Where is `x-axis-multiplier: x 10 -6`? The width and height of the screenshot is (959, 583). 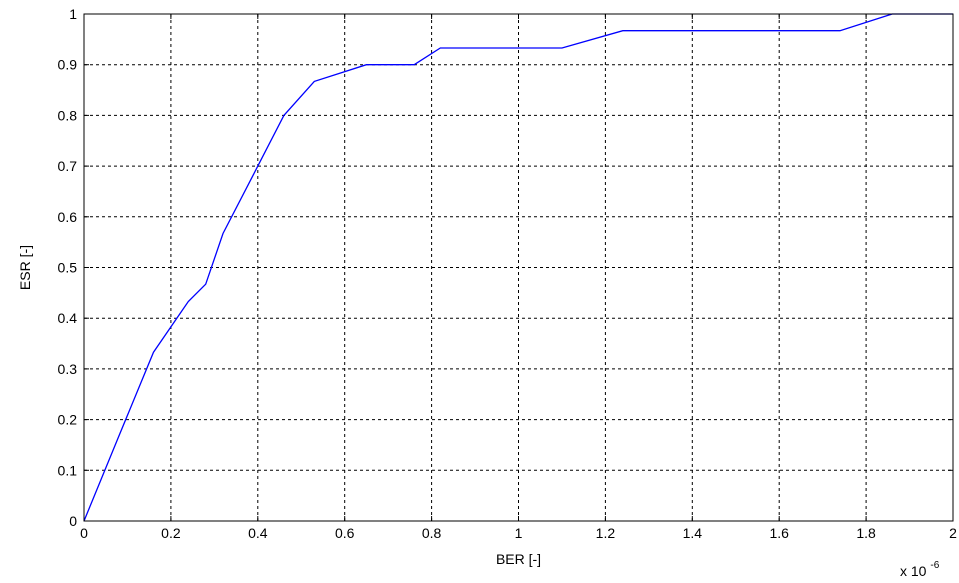
x-axis-multiplier: x 10 -6 is located at coordinates (920, 569).